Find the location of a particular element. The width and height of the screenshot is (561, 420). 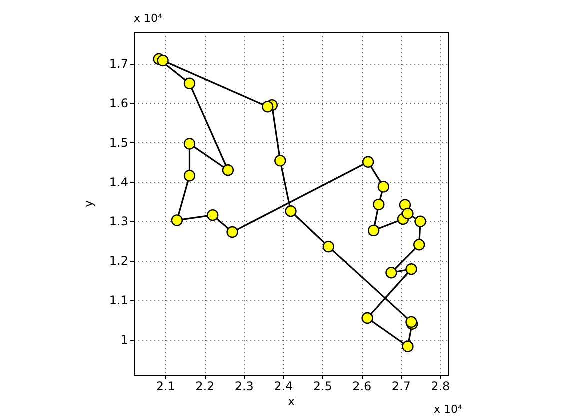

y-tick-label: 1.6 is located at coordinates (118, 103).